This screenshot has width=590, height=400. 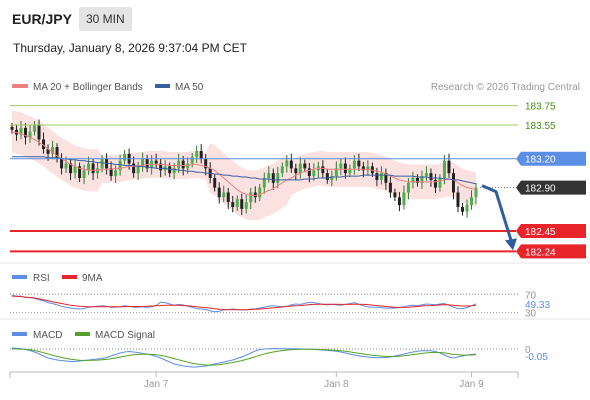 What do you see at coordinates (125, 335) in the screenshot?
I see `legend-macd-signal-label: MACD Signal` at bounding box center [125, 335].